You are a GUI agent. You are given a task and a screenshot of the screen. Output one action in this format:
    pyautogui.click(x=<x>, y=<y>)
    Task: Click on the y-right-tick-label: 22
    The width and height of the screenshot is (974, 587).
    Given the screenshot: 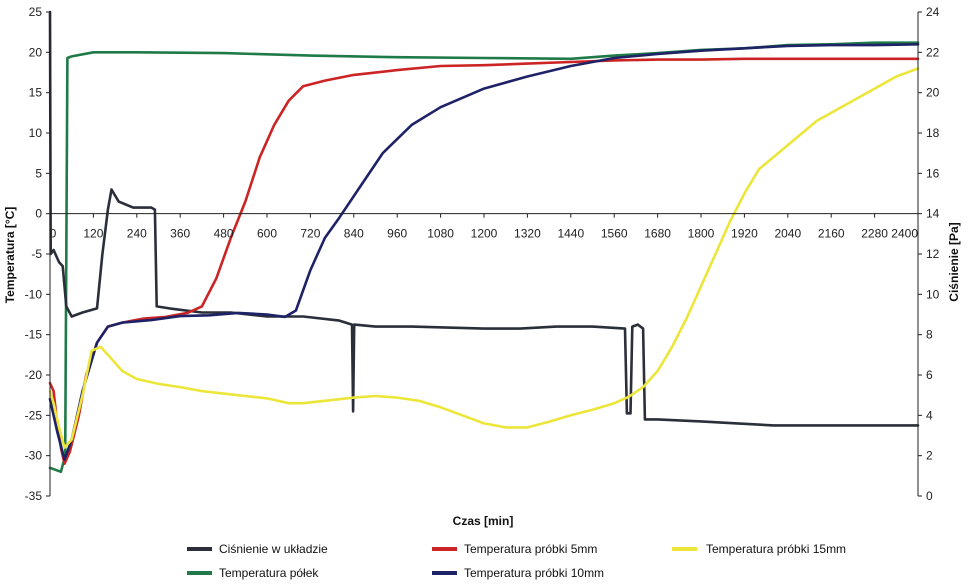 What is the action you would take?
    pyautogui.click(x=933, y=52)
    